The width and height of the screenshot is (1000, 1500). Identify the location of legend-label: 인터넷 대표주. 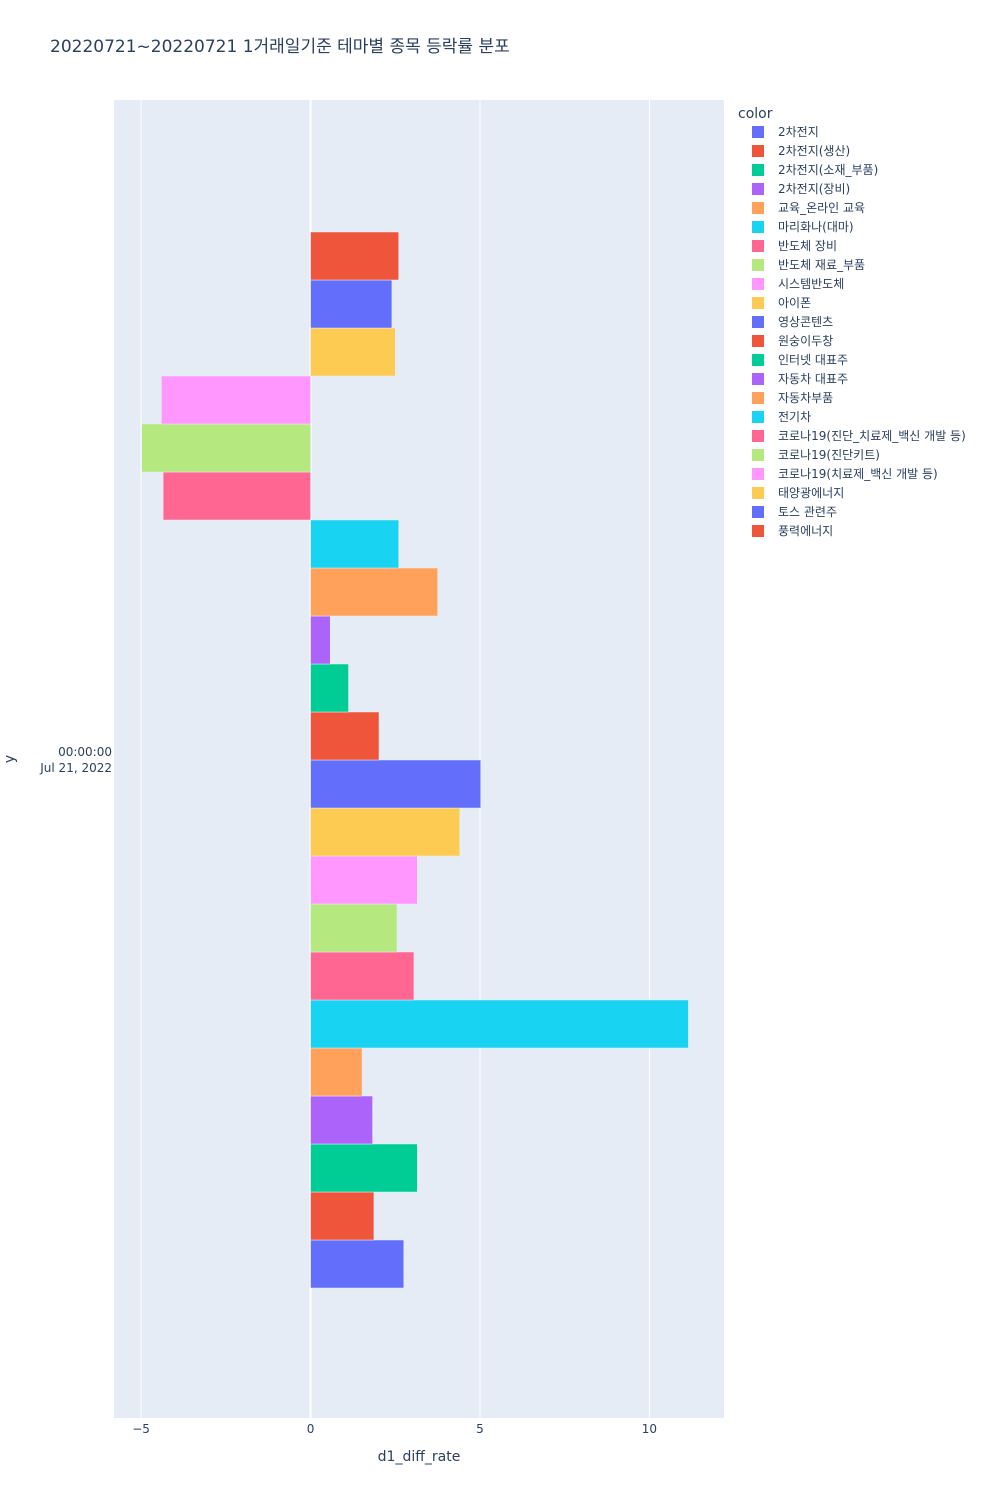
(813, 360).